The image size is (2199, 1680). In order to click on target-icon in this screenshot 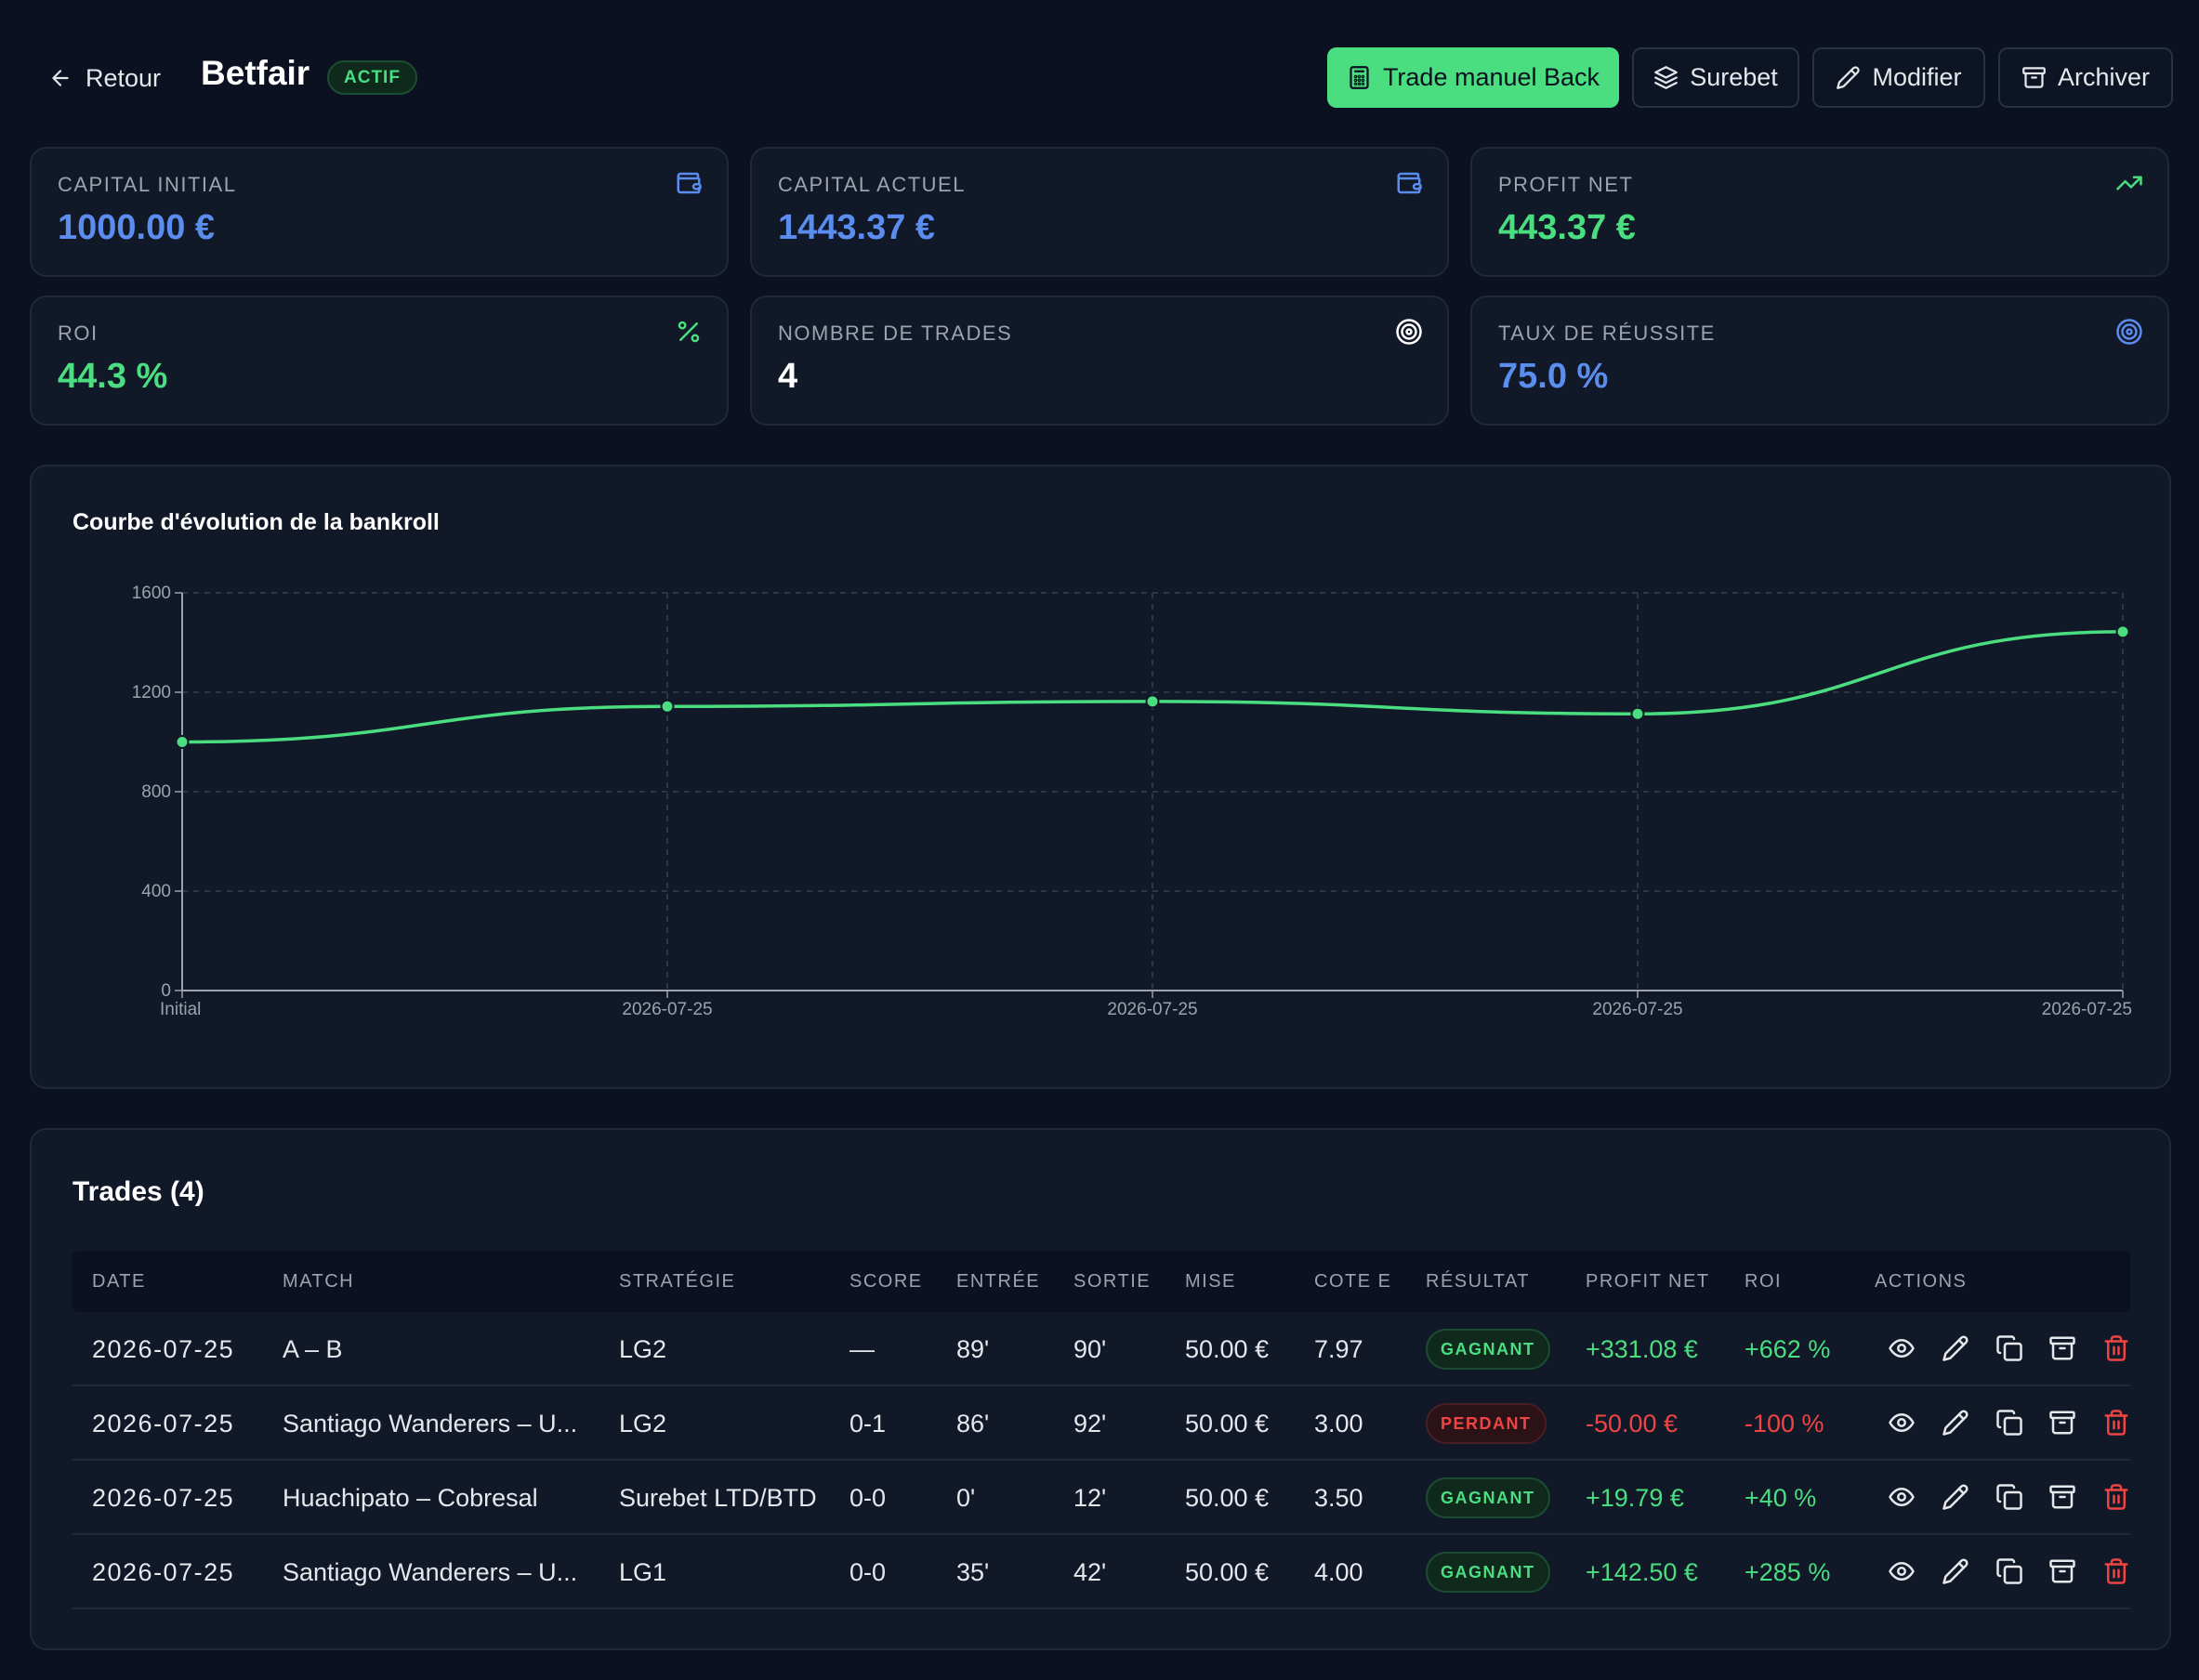, I will do `click(2129, 332)`.